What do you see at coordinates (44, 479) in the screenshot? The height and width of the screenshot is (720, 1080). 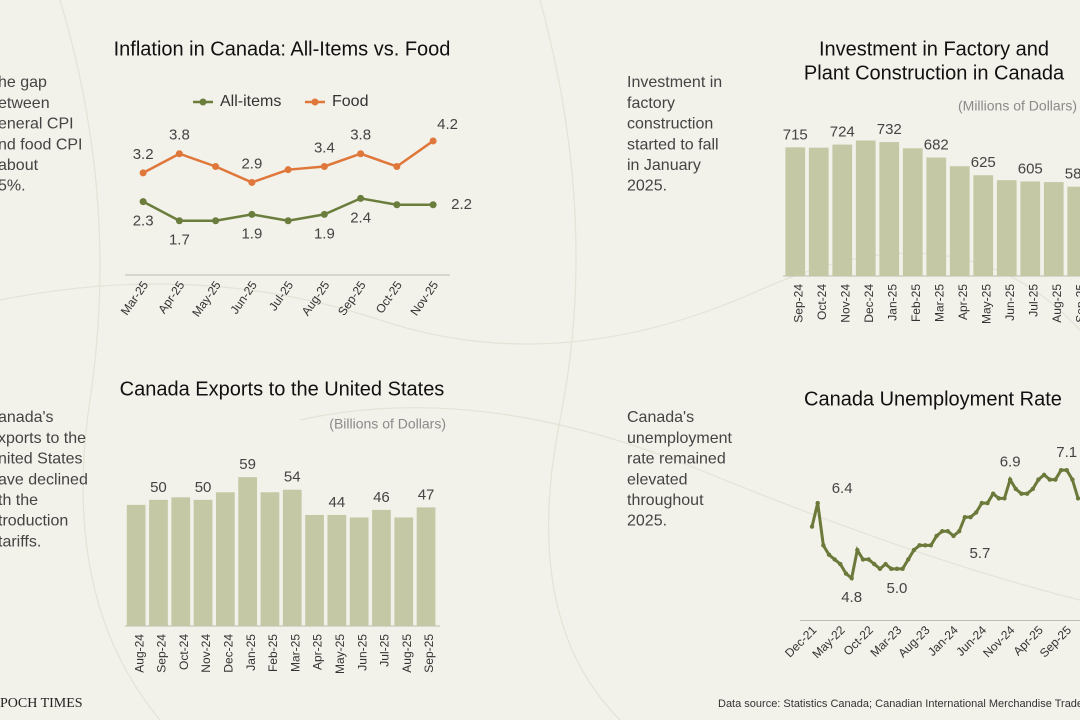 I see `annotation: ave declined` at bounding box center [44, 479].